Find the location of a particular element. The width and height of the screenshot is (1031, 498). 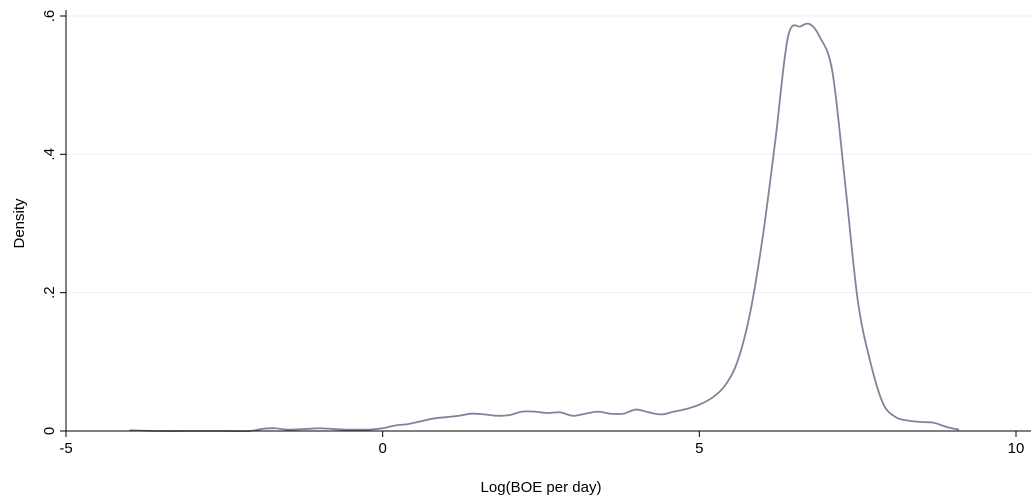

x-tick-label: -5 is located at coordinates (65, 448).